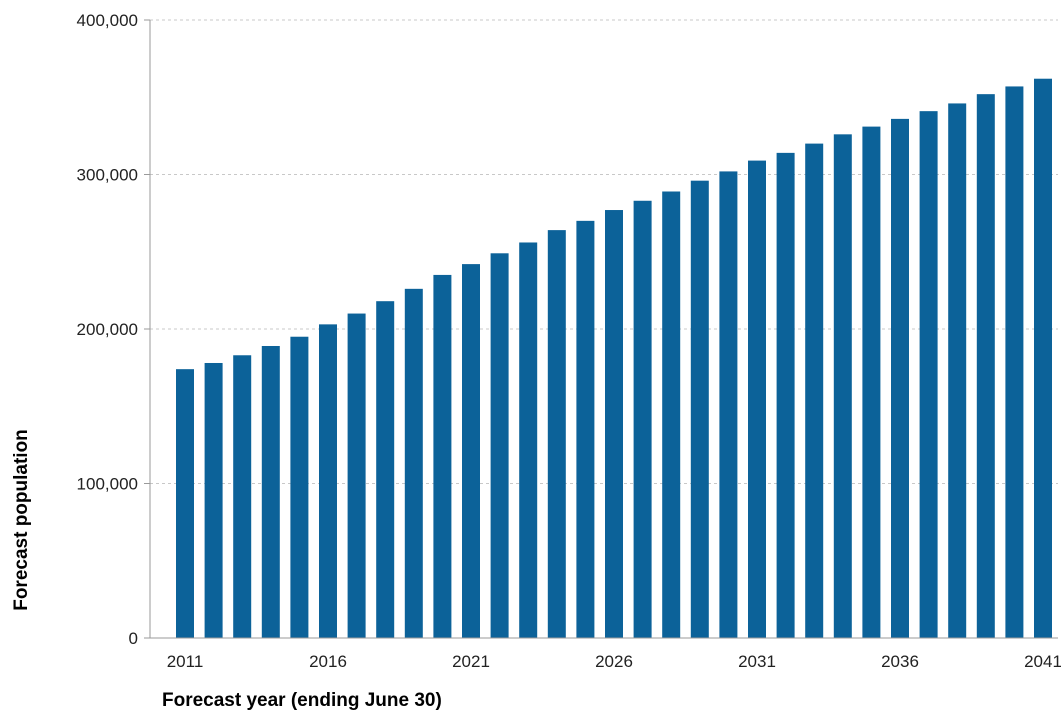  What do you see at coordinates (356, 475) in the screenshot?
I see `bar-2017` at bounding box center [356, 475].